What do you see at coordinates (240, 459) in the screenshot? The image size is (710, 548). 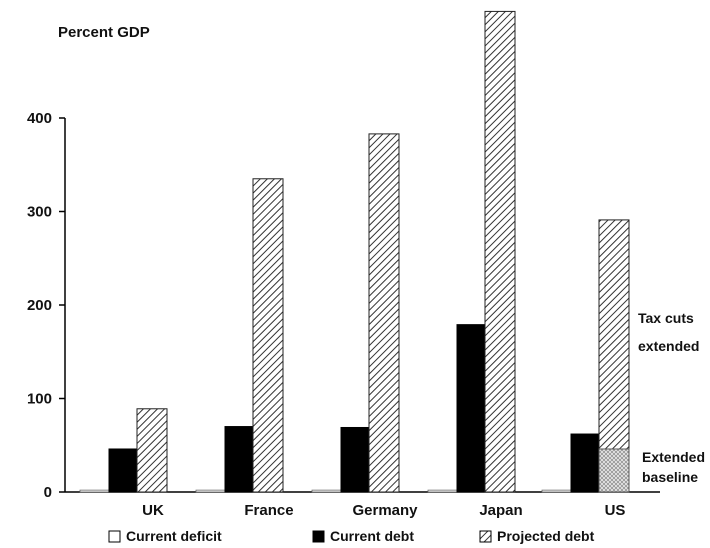 I see `bar-current-debt-france` at bounding box center [240, 459].